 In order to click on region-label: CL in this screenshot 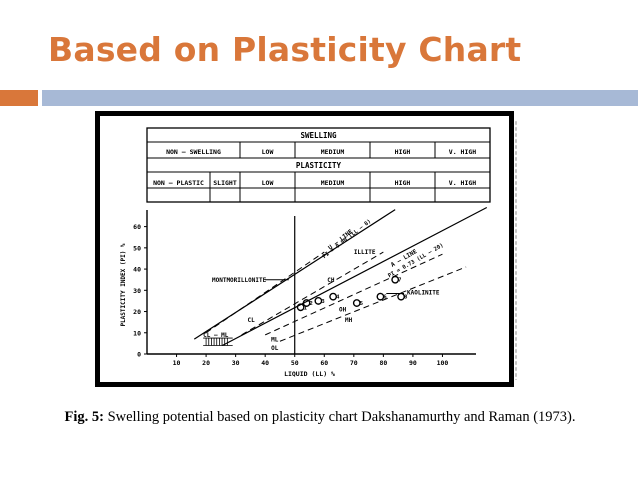, I will do `click(251, 320)`.